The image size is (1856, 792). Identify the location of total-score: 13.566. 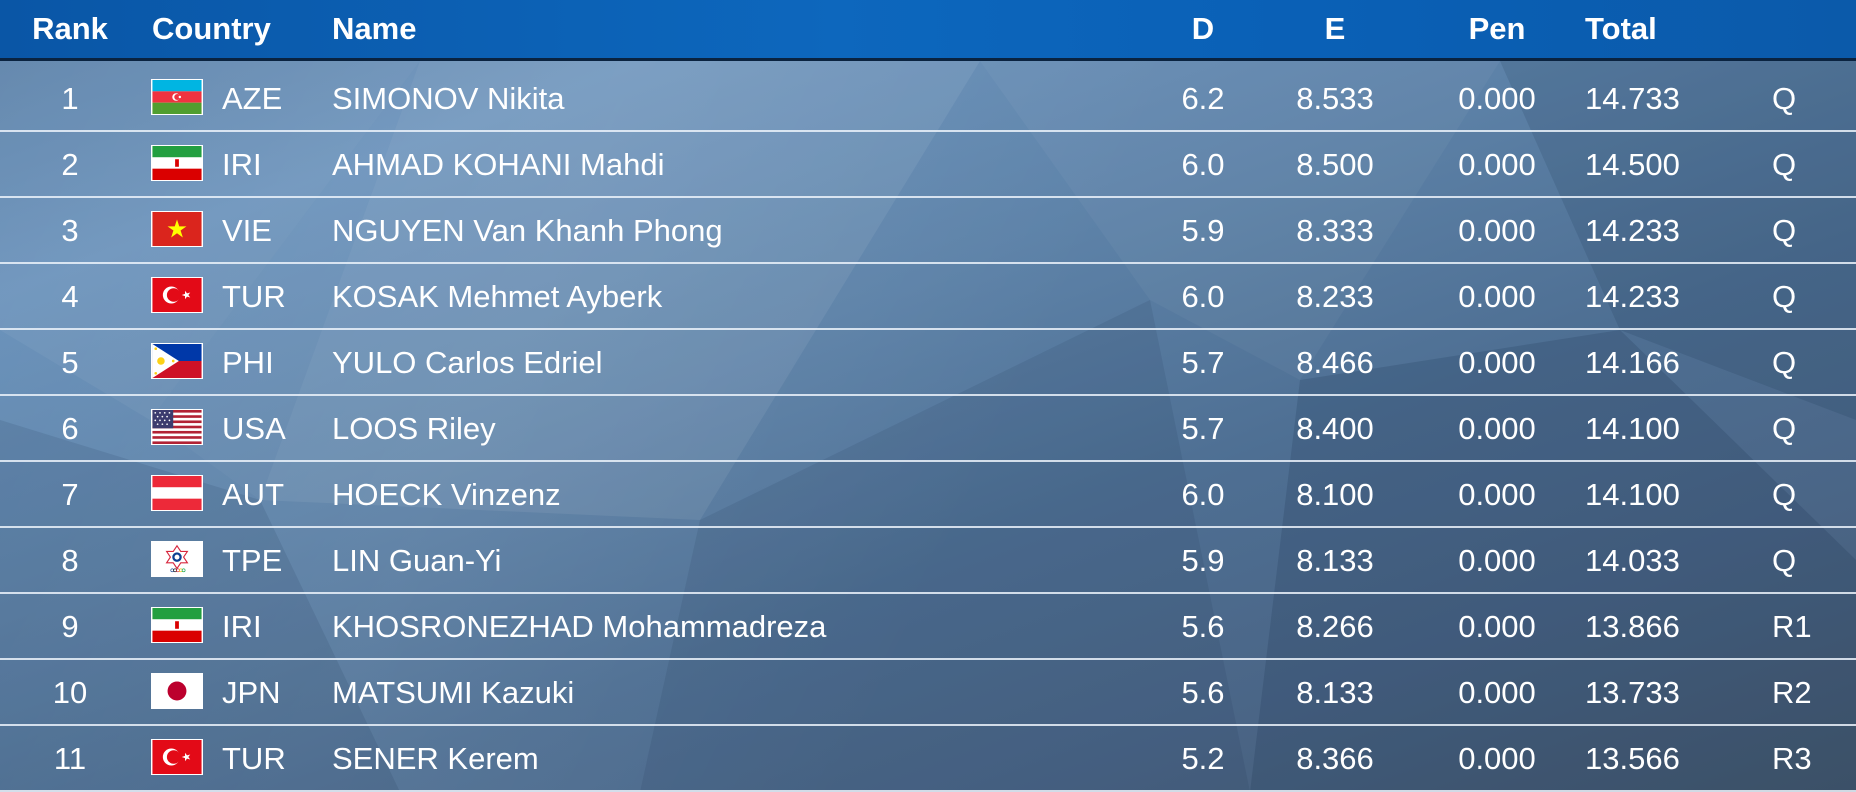
(1632, 758).